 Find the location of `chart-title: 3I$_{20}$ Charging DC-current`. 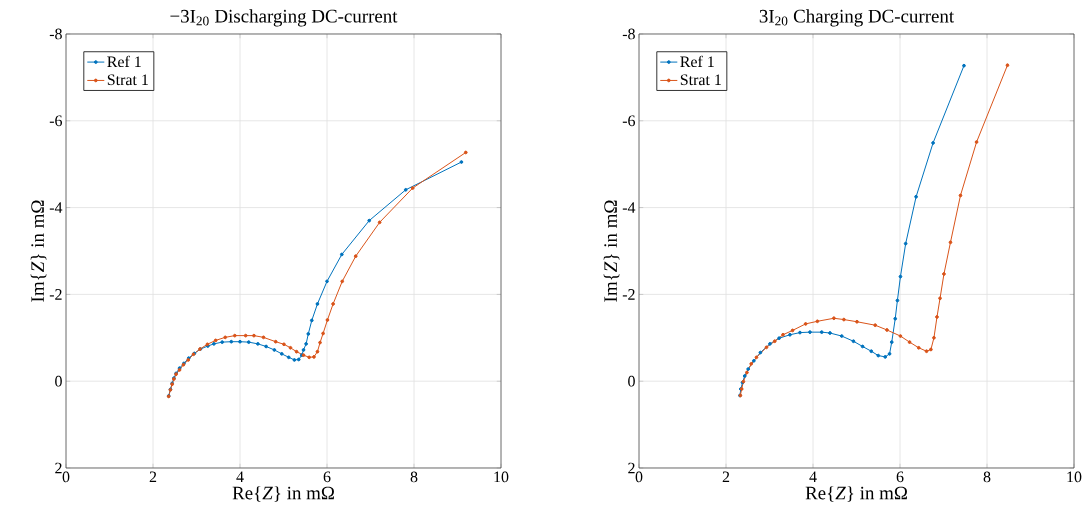

chart-title: 3I$_{20}$ Charging DC-current is located at coordinates (857, 18).